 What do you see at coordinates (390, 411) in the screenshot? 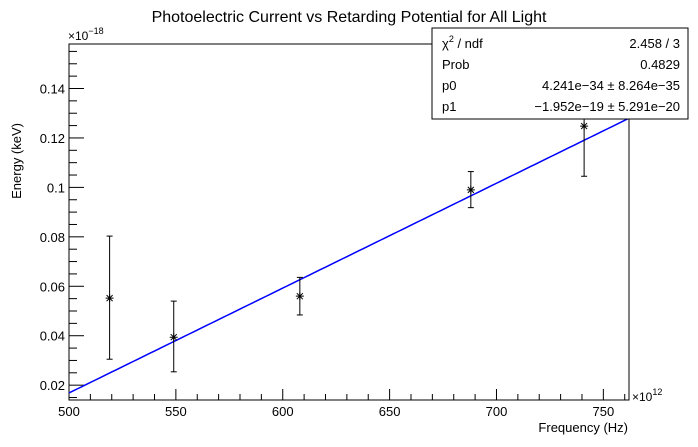
I see `x-tick-label: 650` at bounding box center [390, 411].